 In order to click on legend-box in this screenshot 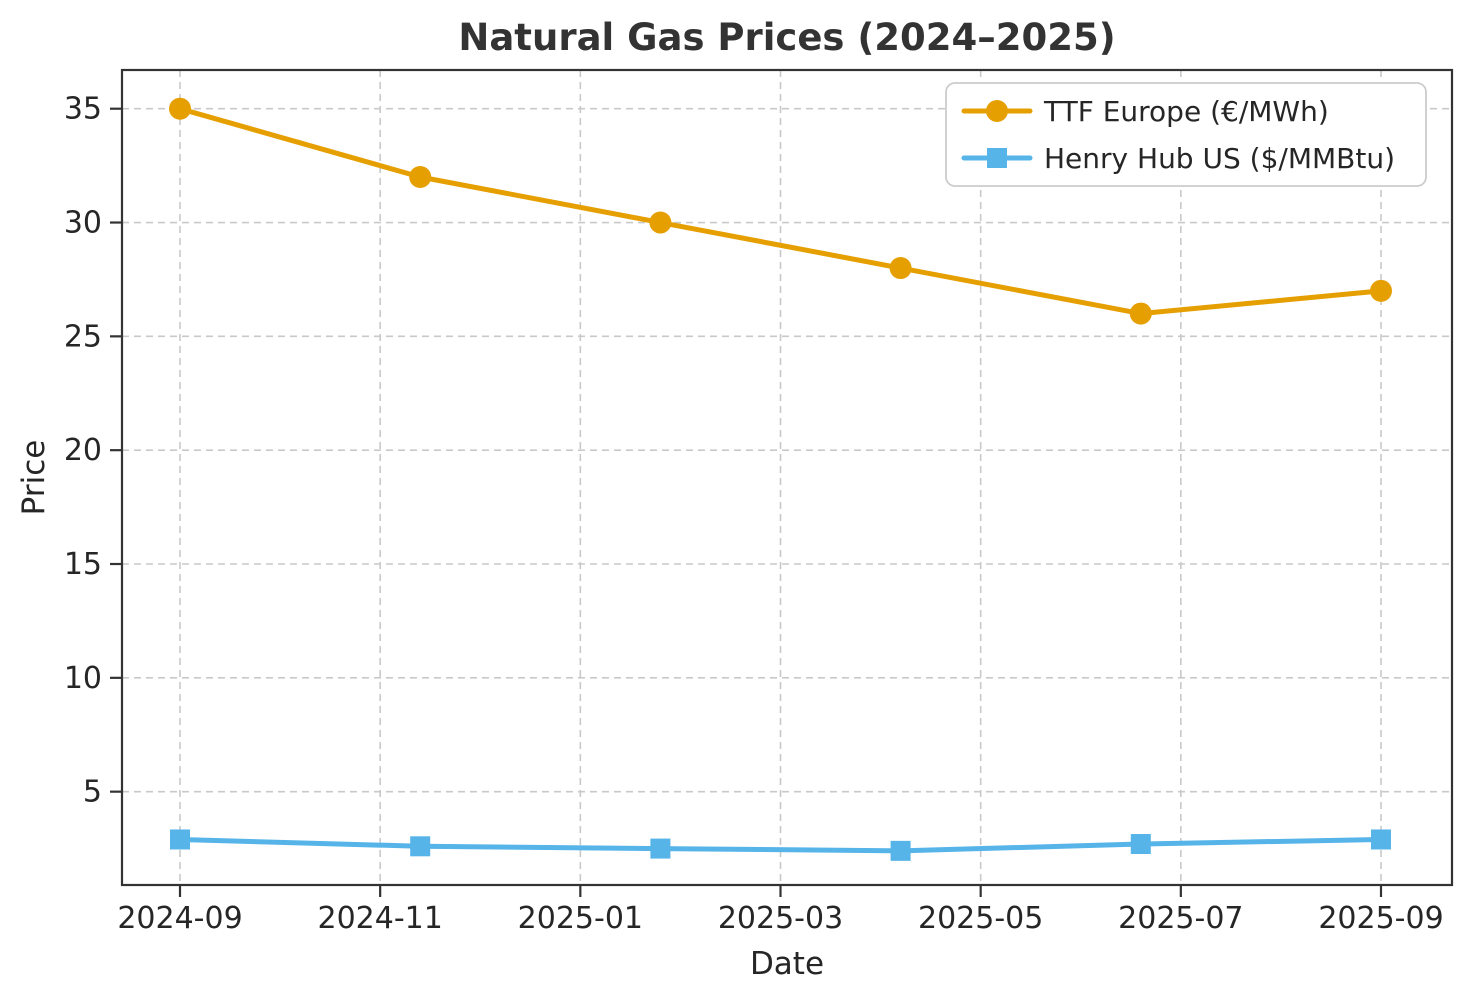, I will do `click(1186, 134)`.